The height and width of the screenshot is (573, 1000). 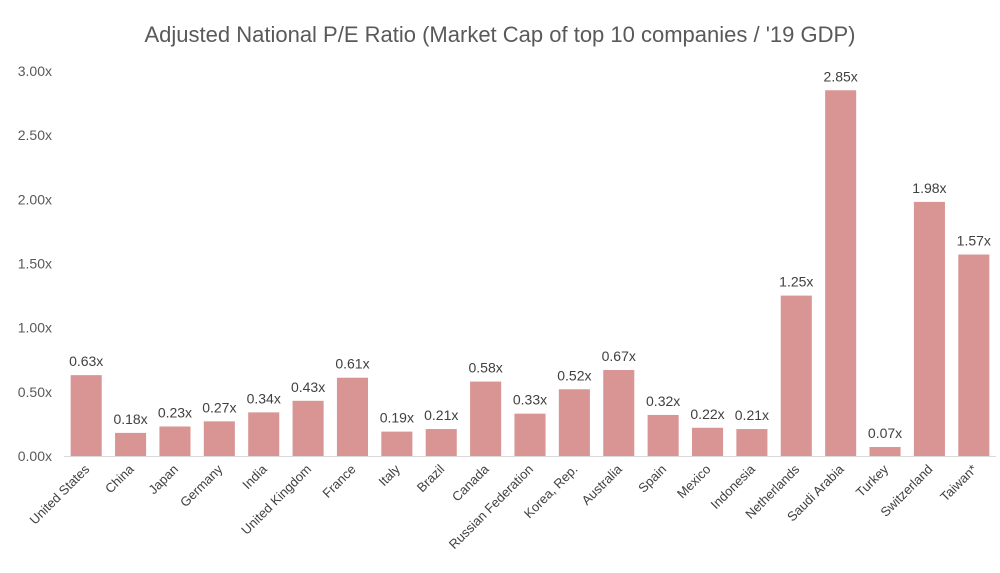 What do you see at coordinates (485, 368) in the screenshot?
I see `data-label: 0.58x` at bounding box center [485, 368].